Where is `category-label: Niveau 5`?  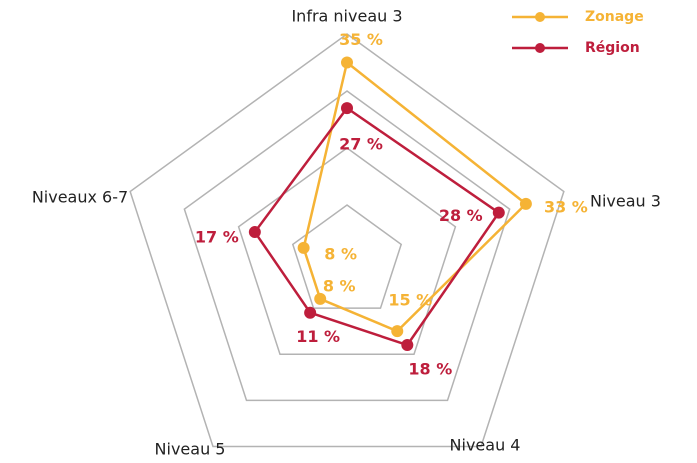 category-label: Niveau 5 is located at coordinates (190, 449).